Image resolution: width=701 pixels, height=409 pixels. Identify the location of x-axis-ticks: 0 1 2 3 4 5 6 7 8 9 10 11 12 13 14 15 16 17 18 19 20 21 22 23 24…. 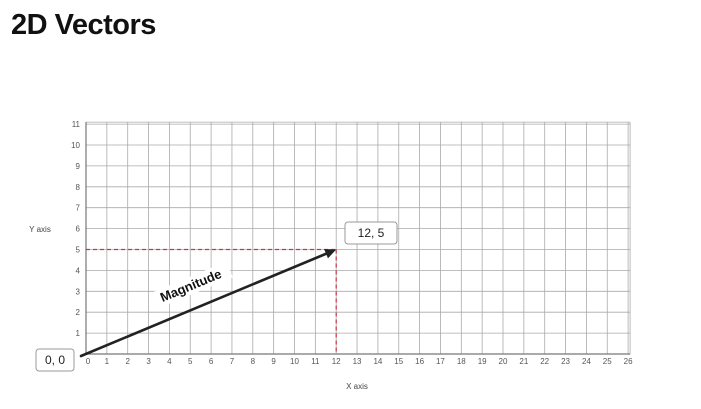
(359, 361).